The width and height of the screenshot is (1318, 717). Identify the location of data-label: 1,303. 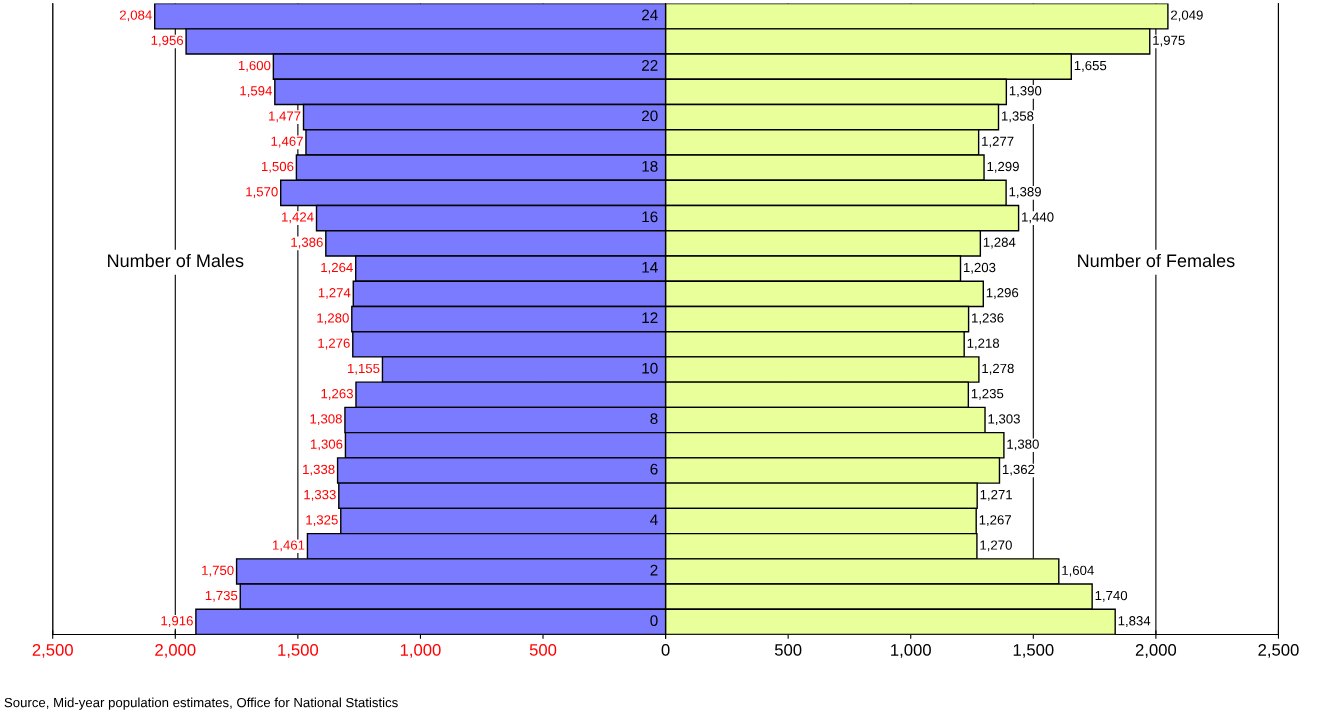
(1004, 420).